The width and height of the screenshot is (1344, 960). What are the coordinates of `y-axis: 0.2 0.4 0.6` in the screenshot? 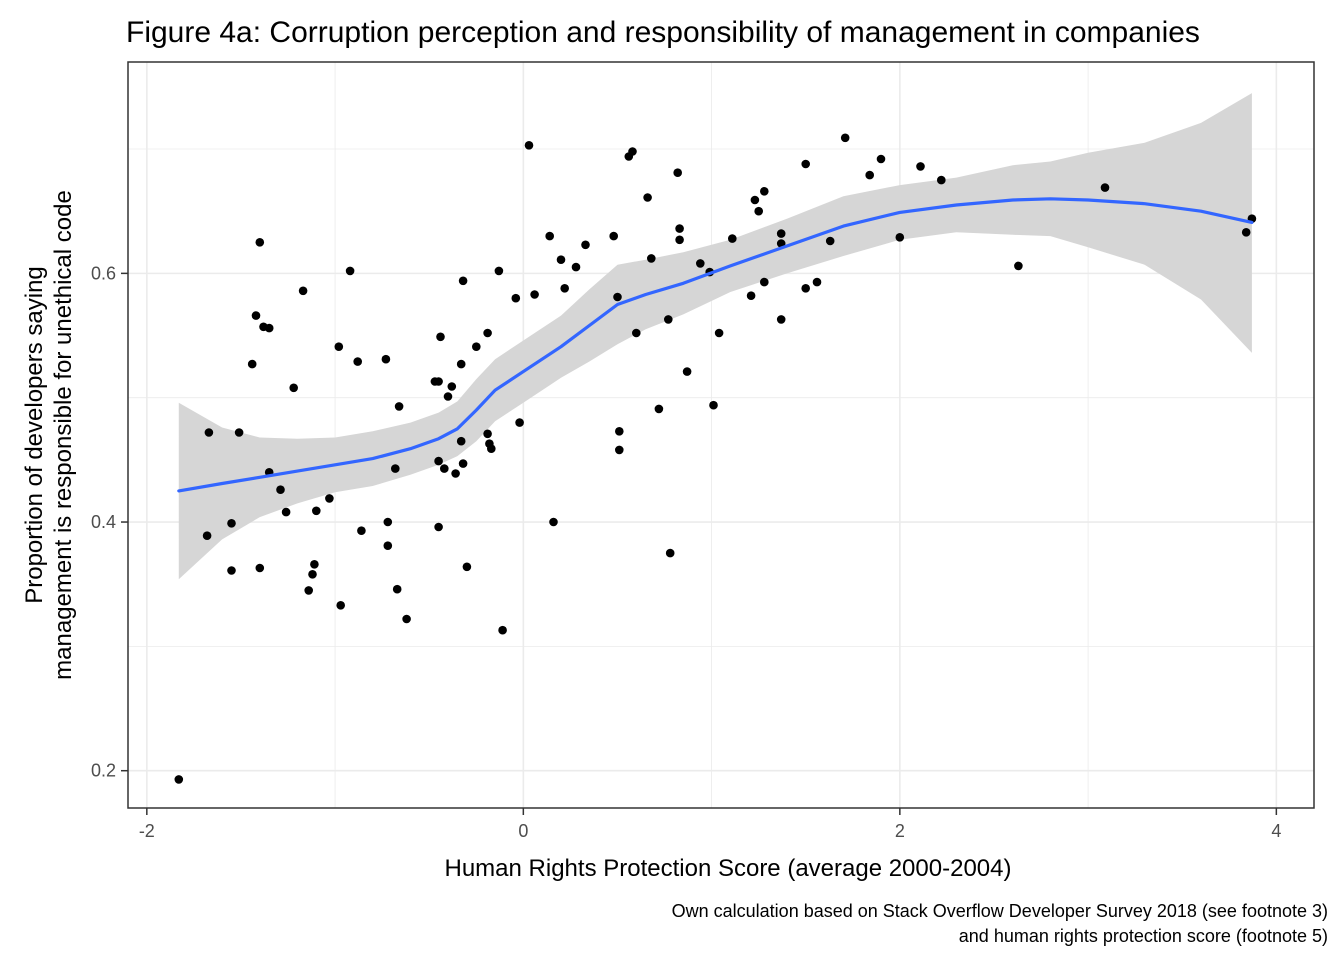 It's located at (109, 522).